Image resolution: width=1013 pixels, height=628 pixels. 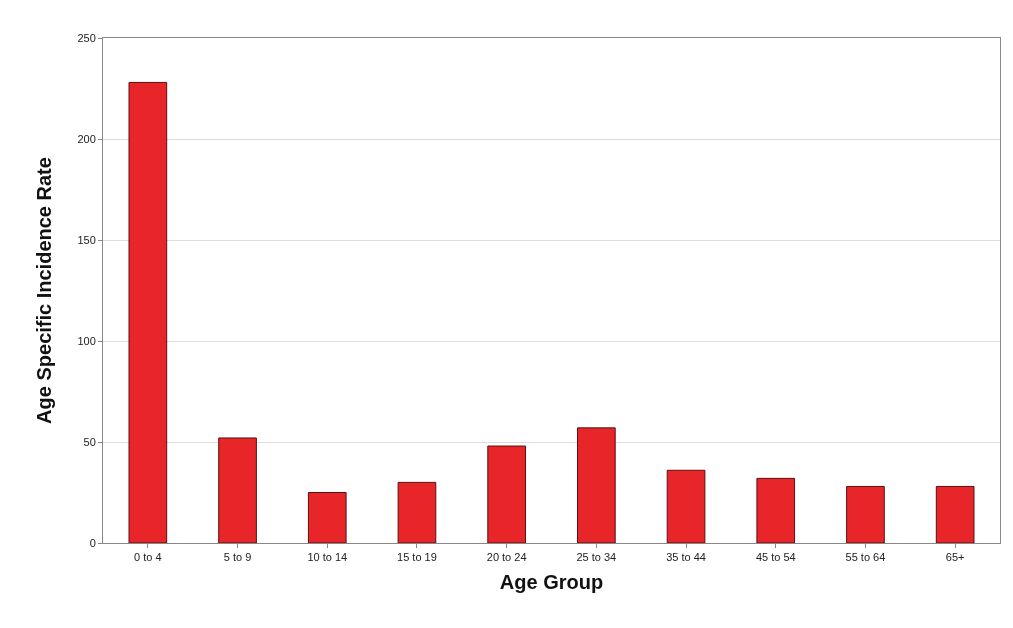 What do you see at coordinates (865, 557) in the screenshot?
I see `x-tick-label: 55 to 64` at bounding box center [865, 557].